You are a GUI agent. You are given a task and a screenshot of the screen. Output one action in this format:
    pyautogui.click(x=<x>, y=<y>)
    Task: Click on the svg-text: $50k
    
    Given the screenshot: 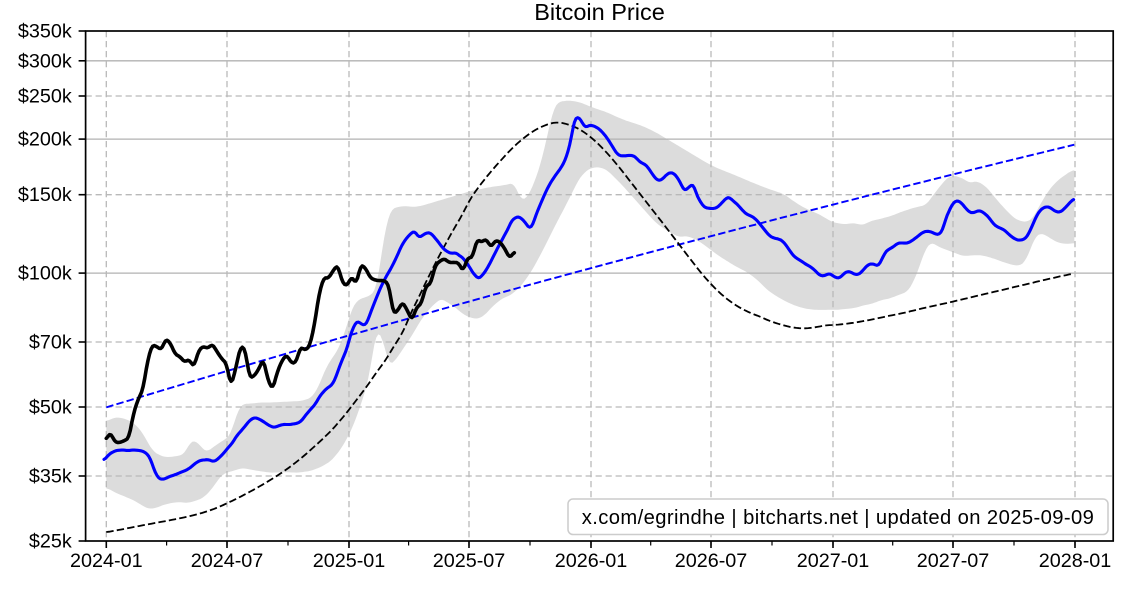 What is the action you would take?
    pyautogui.click(x=50, y=408)
    